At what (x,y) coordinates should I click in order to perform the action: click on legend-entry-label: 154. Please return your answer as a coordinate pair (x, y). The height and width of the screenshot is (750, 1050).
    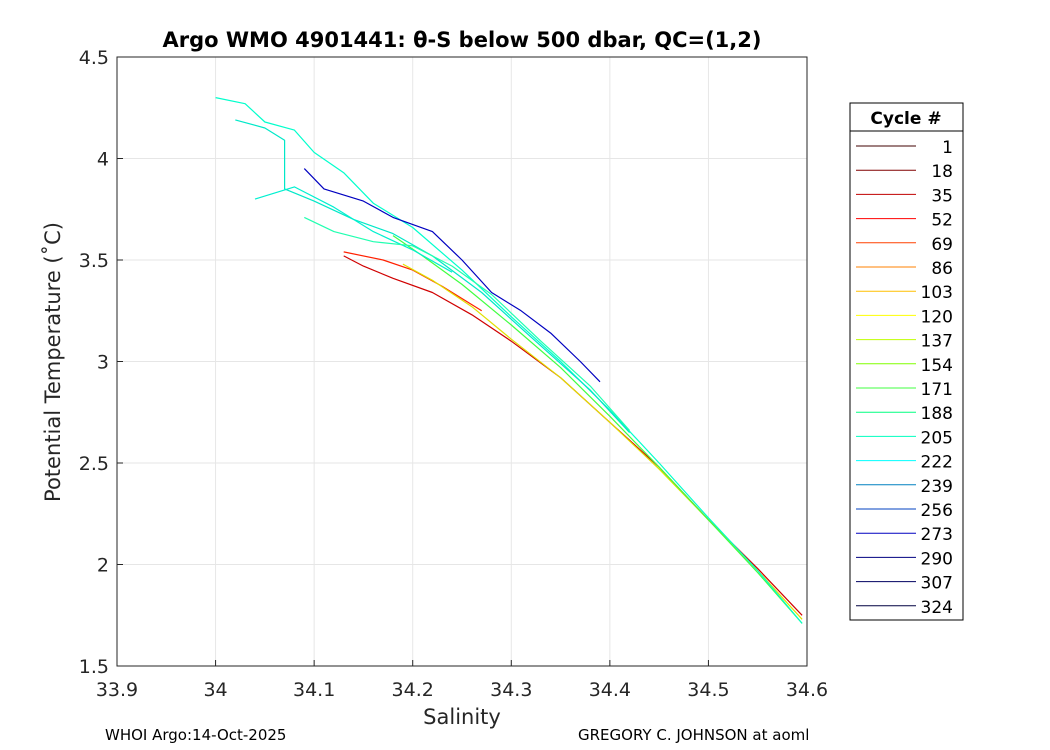
    Looking at the image, I should click on (937, 366).